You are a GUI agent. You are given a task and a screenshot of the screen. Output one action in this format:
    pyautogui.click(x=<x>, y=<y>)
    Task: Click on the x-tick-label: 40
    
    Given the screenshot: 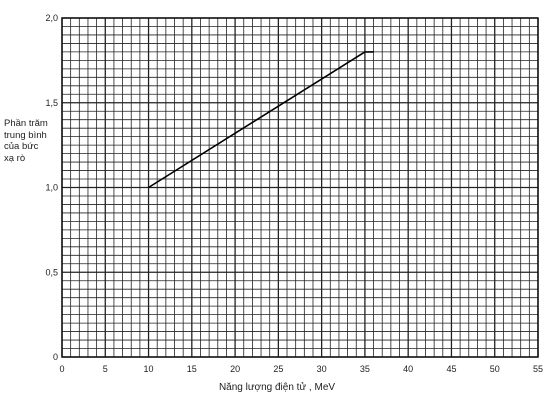 What is the action you would take?
    pyautogui.click(x=408, y=369)
    